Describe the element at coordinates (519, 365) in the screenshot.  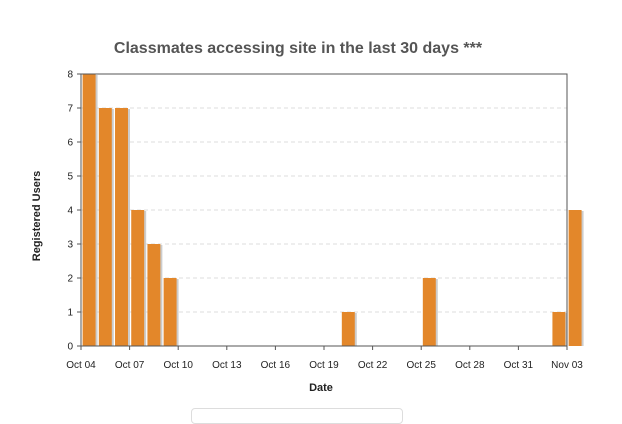
I see `x-tick-label: Oct 31` at that location.